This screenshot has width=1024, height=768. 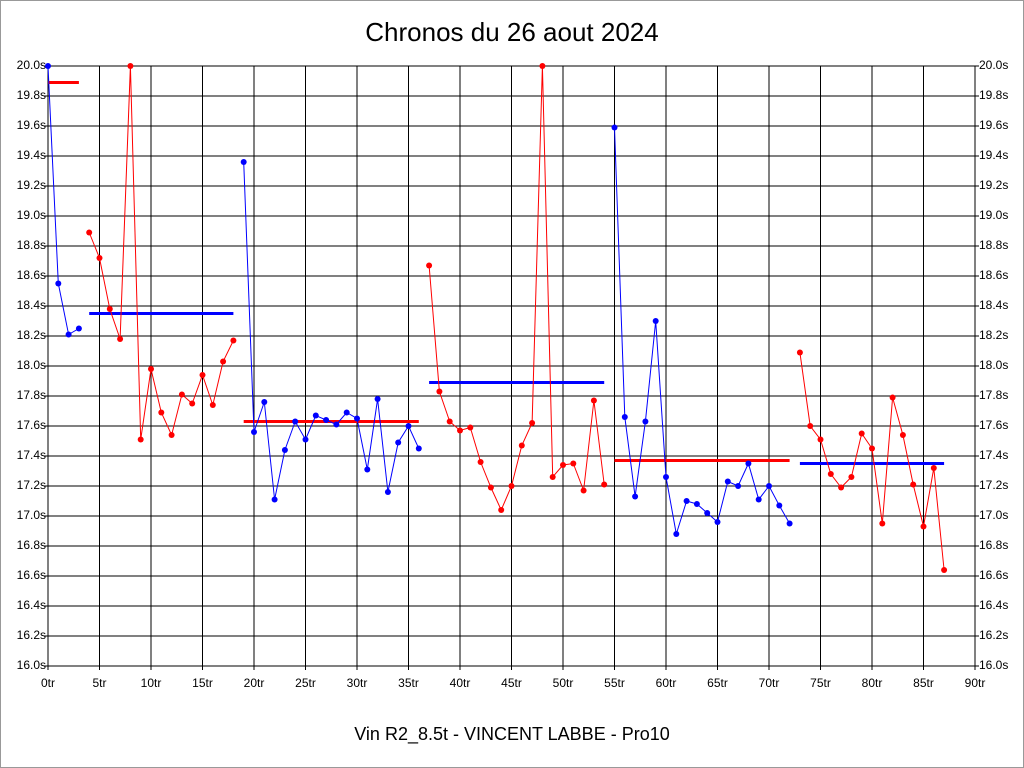 I want to click on y-tick-label: 17.4s, so click(x=31, y=455).